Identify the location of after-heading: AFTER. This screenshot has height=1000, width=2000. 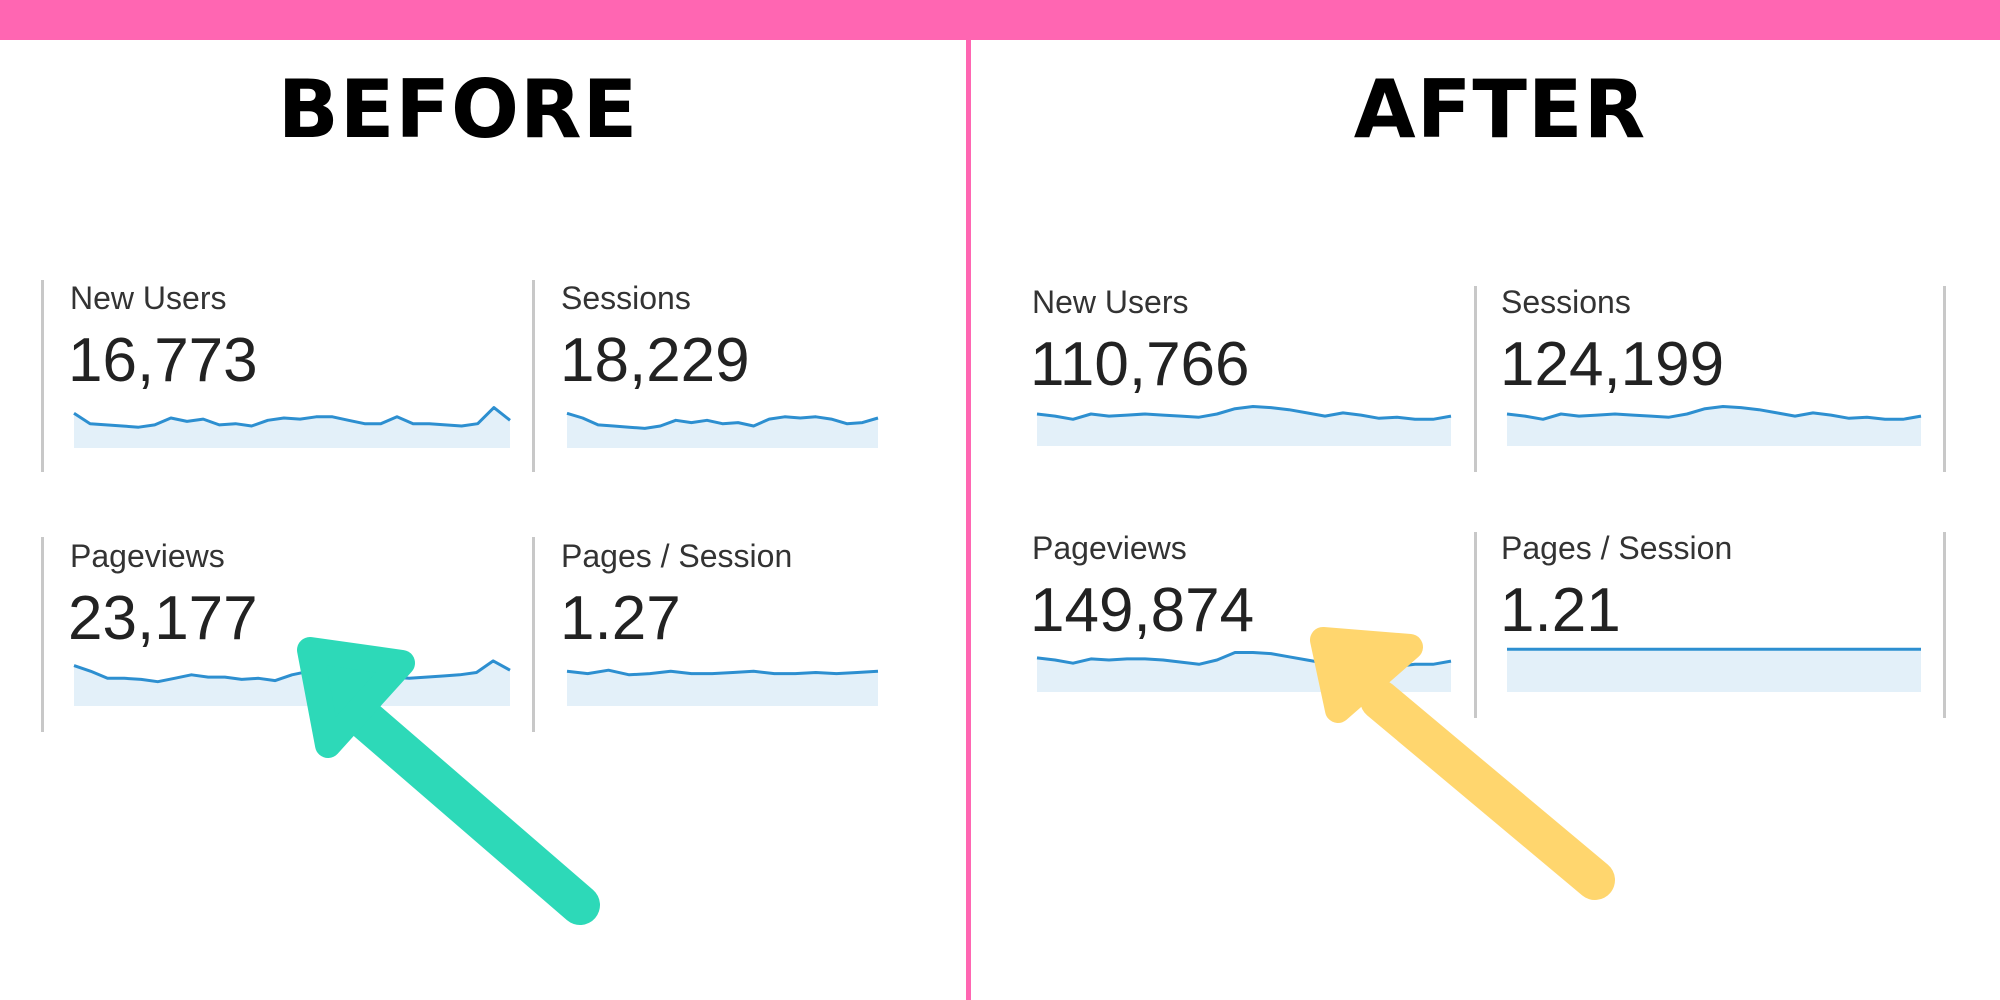
(1500, 109).